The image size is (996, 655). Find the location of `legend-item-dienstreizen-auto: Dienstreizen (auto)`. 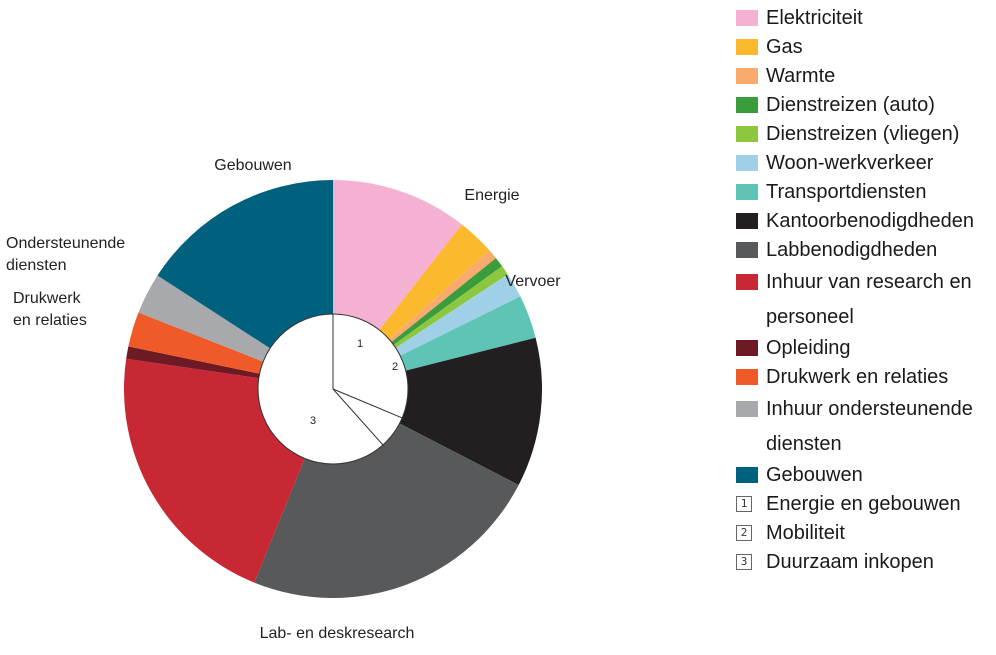

legend-item-dienstreizen-auto: Dienstreizen (auto) is located at coordinates (866, 105).